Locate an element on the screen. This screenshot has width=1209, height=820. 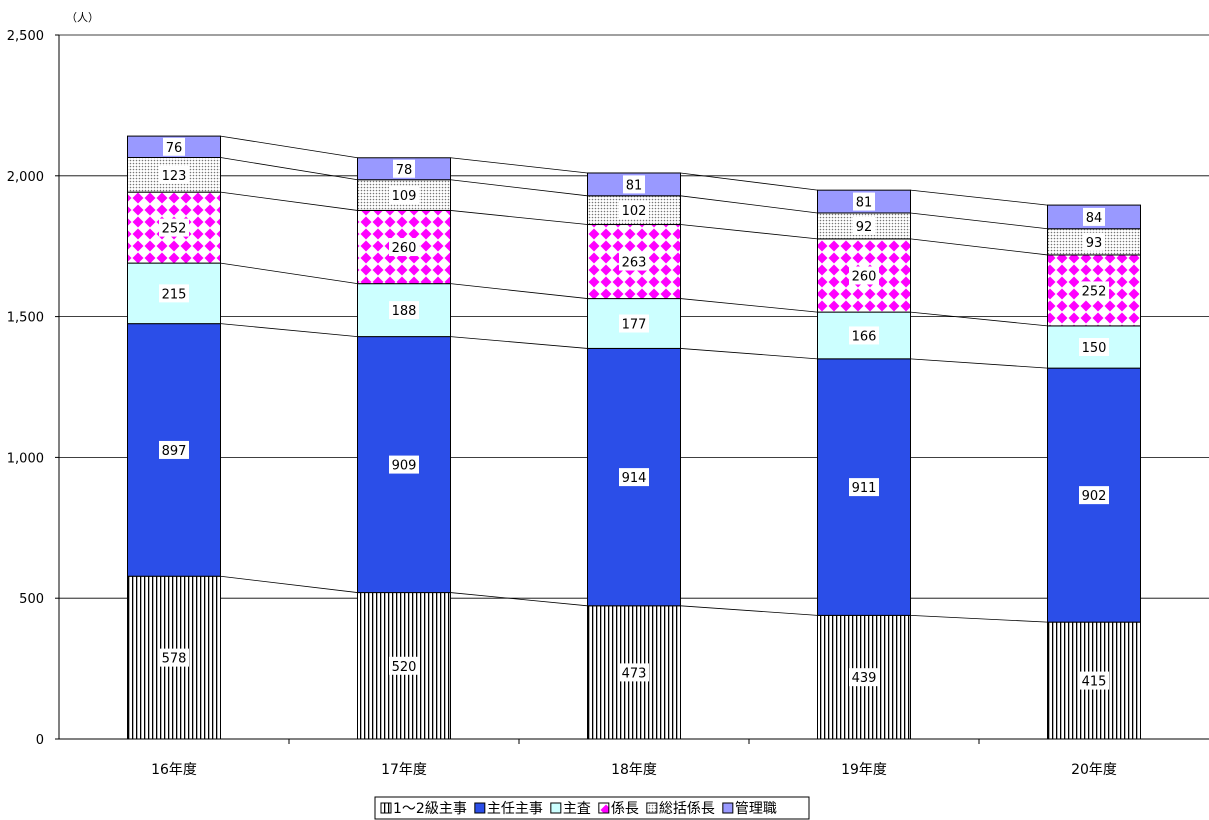
data-label: 109 is located at coordinates (404, 196).